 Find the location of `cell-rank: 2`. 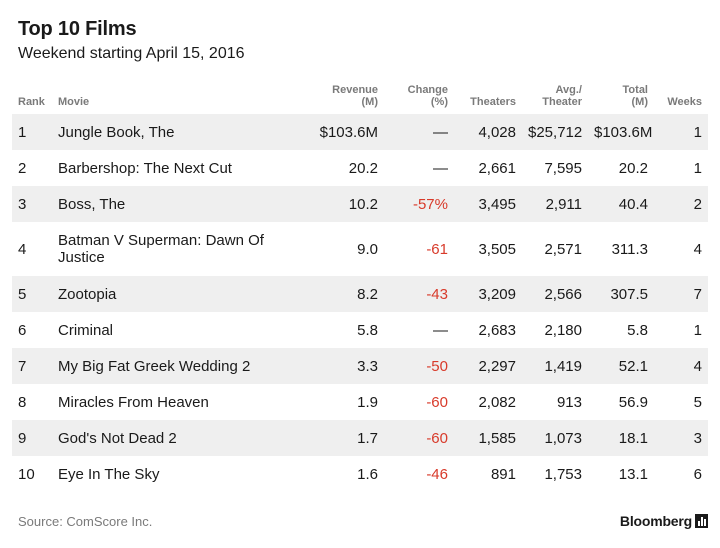

cell-rank: 2 is located at coordinates (22, 168).